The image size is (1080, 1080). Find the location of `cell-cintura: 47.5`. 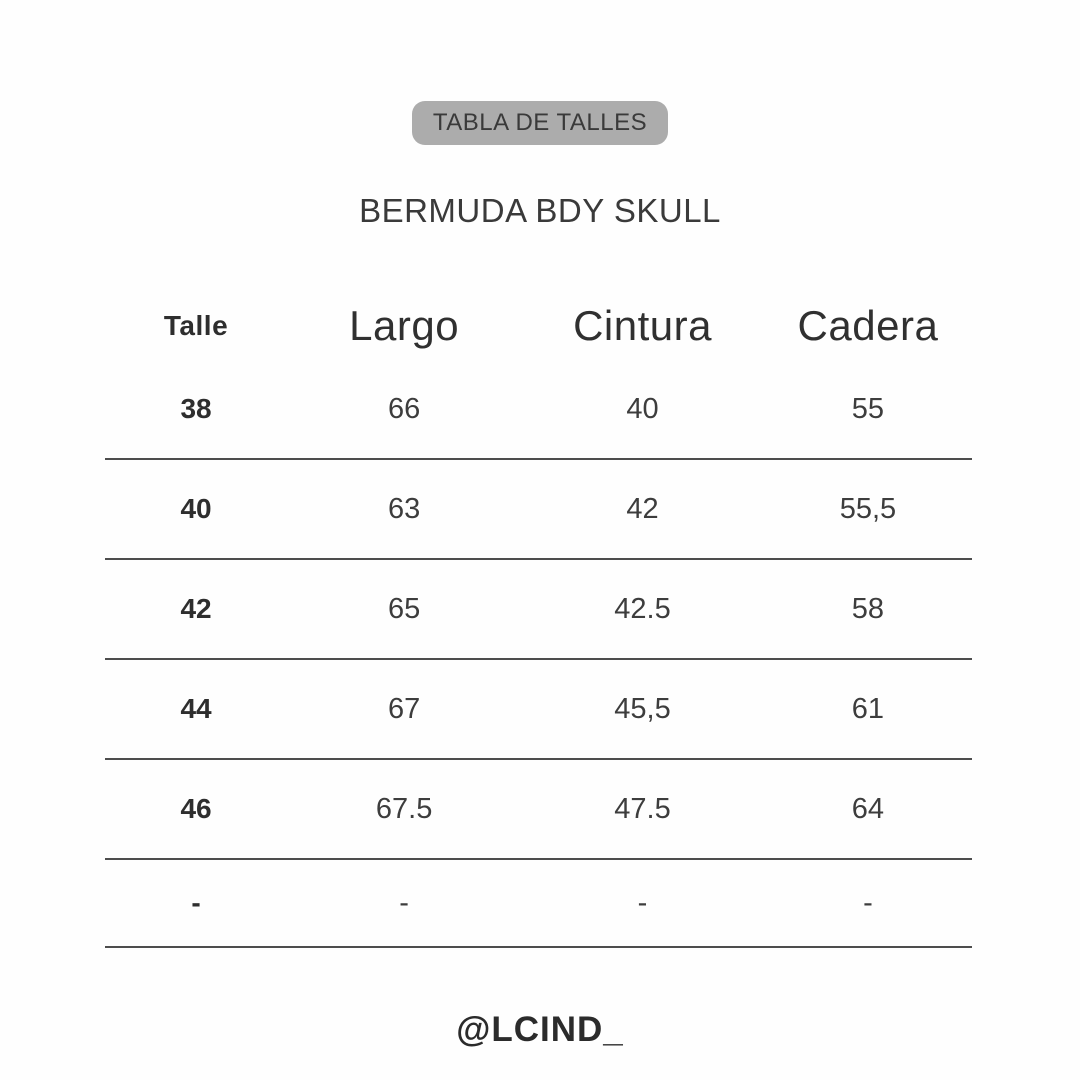

cell-cintura: 47.5 is located at coordinates (642, 808).